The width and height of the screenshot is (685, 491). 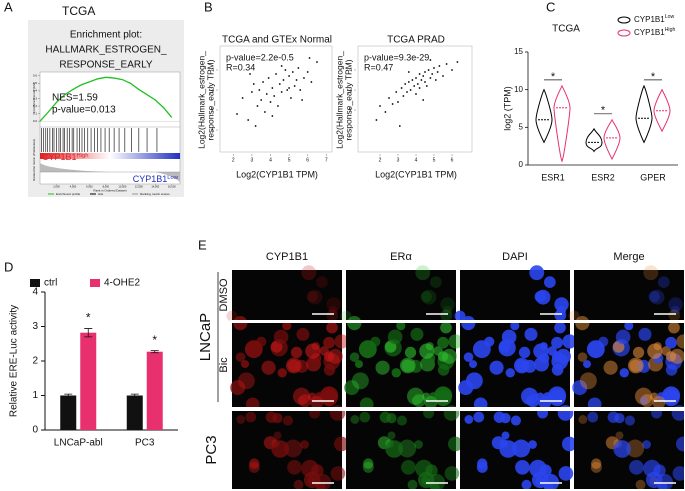 I want to click on y2-axis-label: Ranked list metric (PreRanked), so click(x=34, y=160).